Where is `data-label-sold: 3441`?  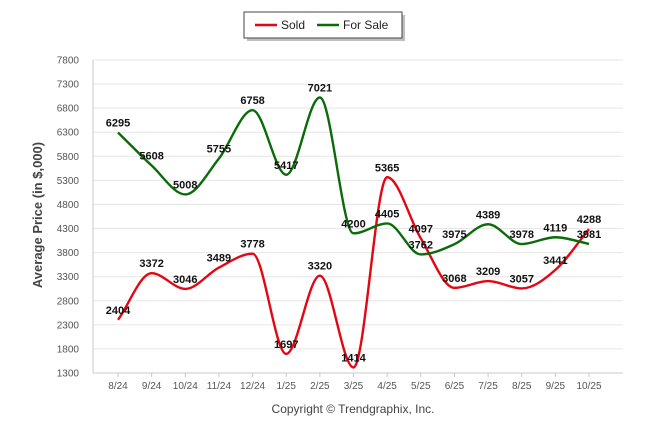
data-label-sold: 3441 is located at coordinates (555, 261).